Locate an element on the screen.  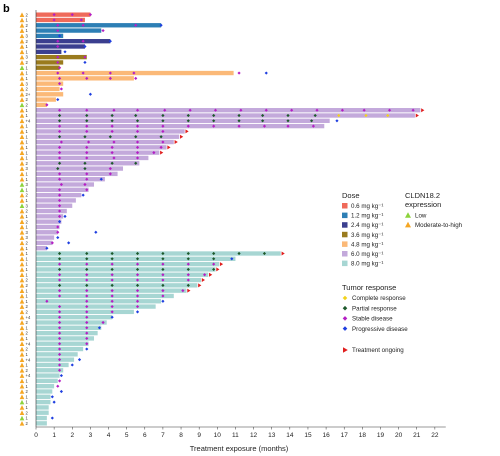
x-tick-label: 12 is located at coordinates (254, 435).